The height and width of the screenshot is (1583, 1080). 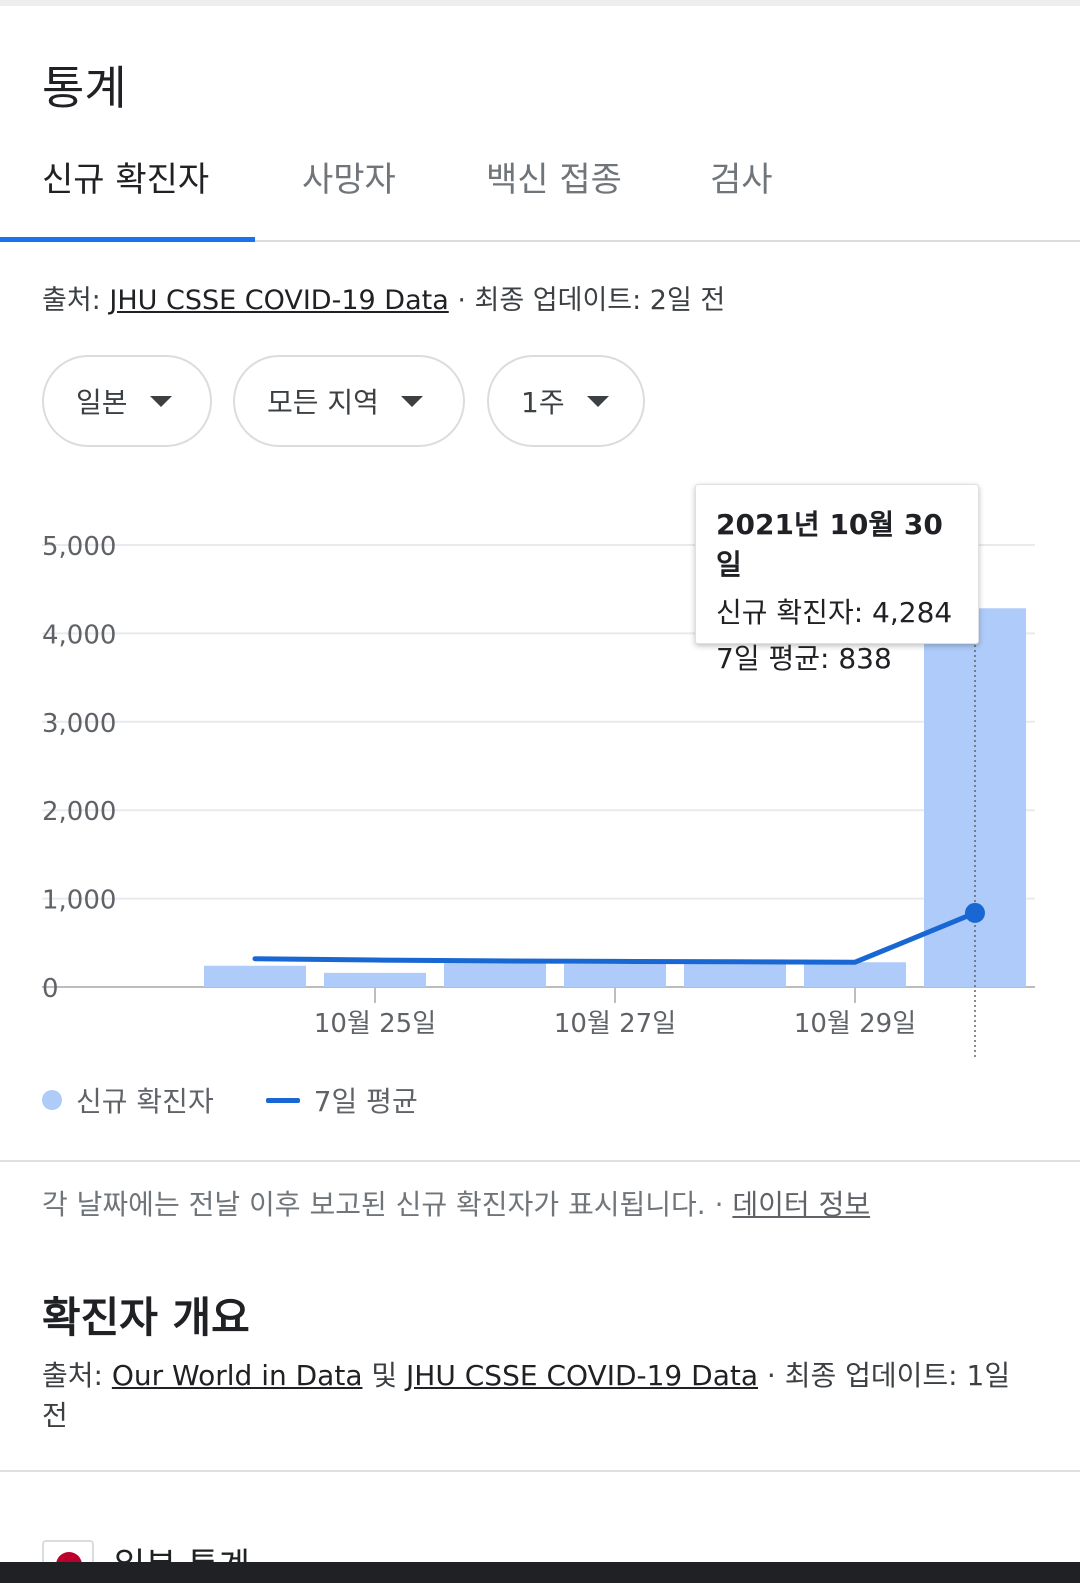 What do you see at coordinates (79, 724) in the screenshot?
I see `y-tick-label: 3,000` at bounding box center [79, 724].